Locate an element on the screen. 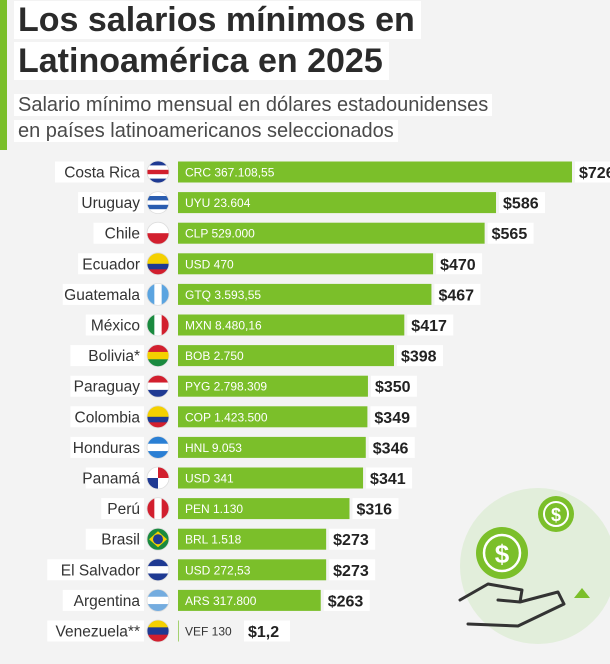 This screenshot has height=664, width=610. local-currency-label: USD 470 is located at coordinates (209, 264).